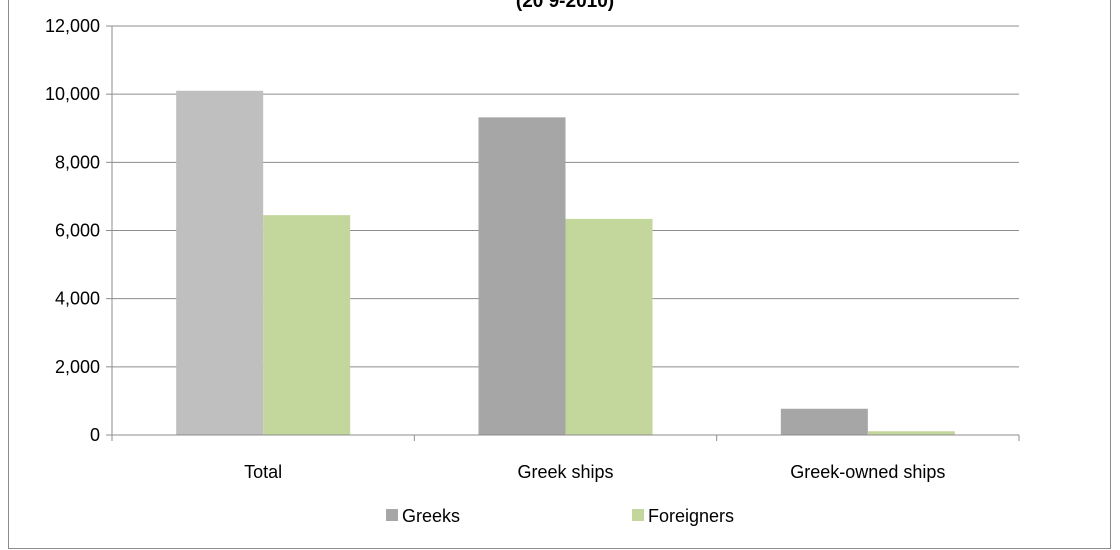  Describe the element at coordinates (691, 516) in the screenshot. I see `legend-label-foreigners: Foreigners` at that location.